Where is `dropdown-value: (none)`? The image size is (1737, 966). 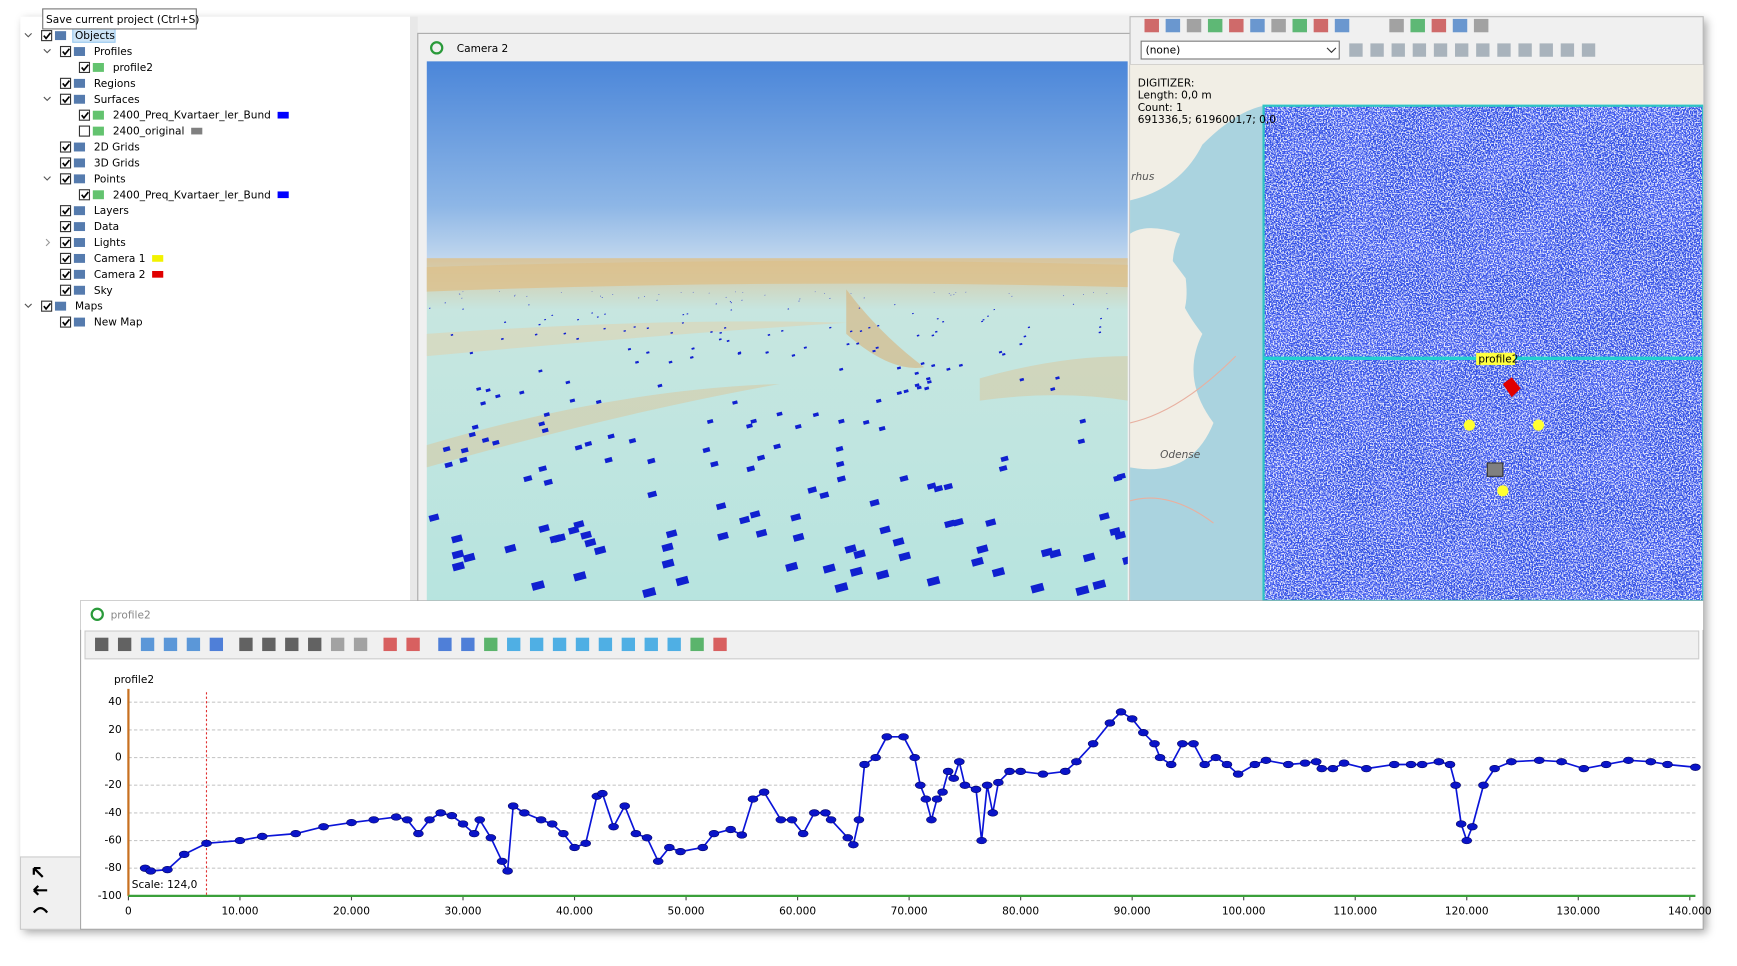 dropdown-value: (none) is located at coordinates (1163, 51).